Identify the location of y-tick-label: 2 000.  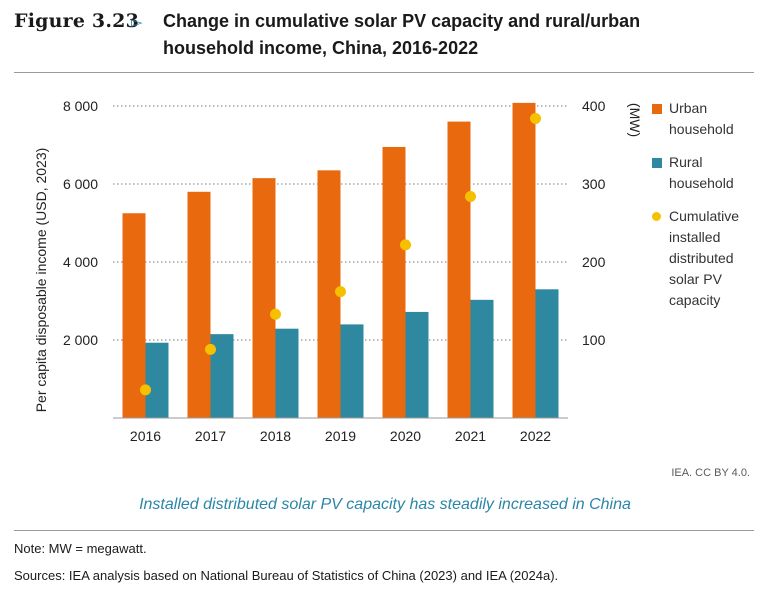
(80, 340).